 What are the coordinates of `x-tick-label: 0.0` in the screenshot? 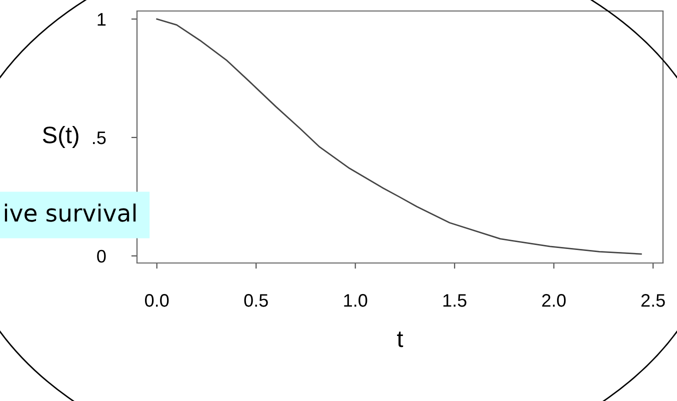 It's located at (157, 300).